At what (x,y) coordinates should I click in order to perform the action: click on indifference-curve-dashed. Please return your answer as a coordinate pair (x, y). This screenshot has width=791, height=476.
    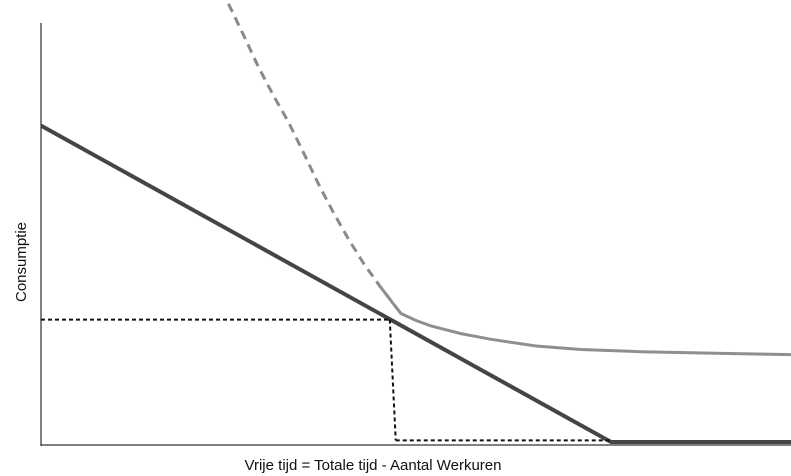
    Looking at the image, I should click on (315, 159).